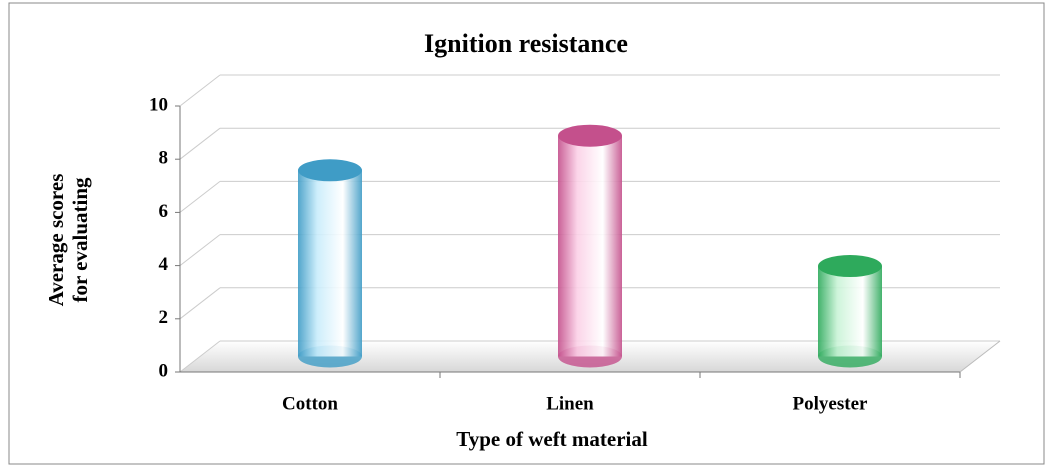 The height and width of the screenshot is (468, 1052). Describe the element at coordinates (56, 240) in the screenshot. I see `y-axis-title-line: Average scores` at that location.